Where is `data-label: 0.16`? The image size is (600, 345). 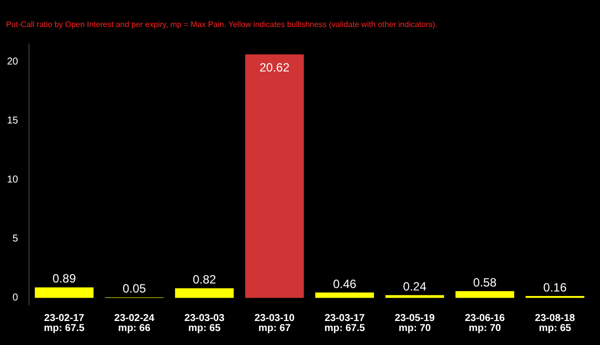 data-label: 0.16 is located at coordinates (555, 287).